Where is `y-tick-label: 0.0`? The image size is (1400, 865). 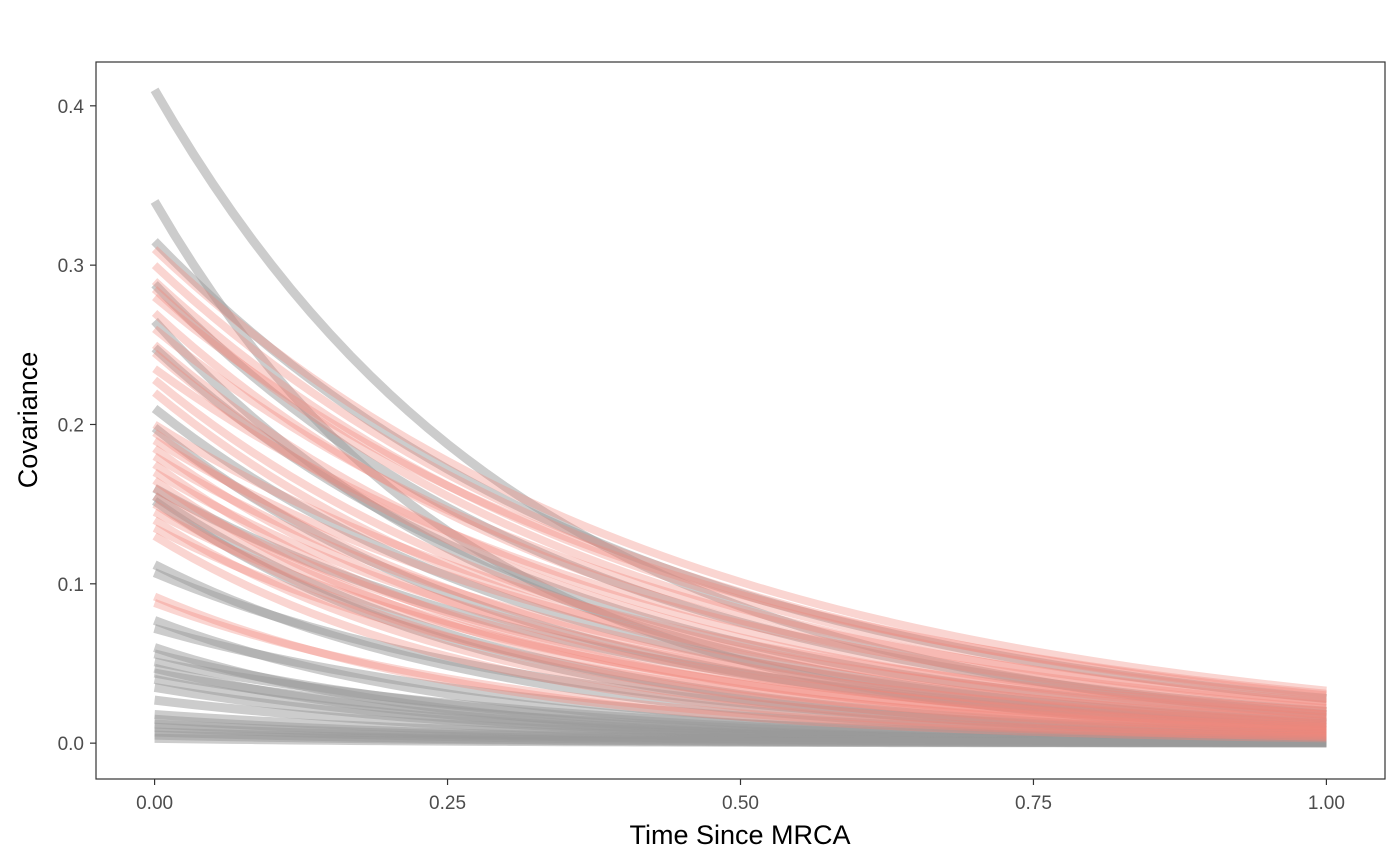
y-tick-label: 0.0 is located at coordinates (71, 744).